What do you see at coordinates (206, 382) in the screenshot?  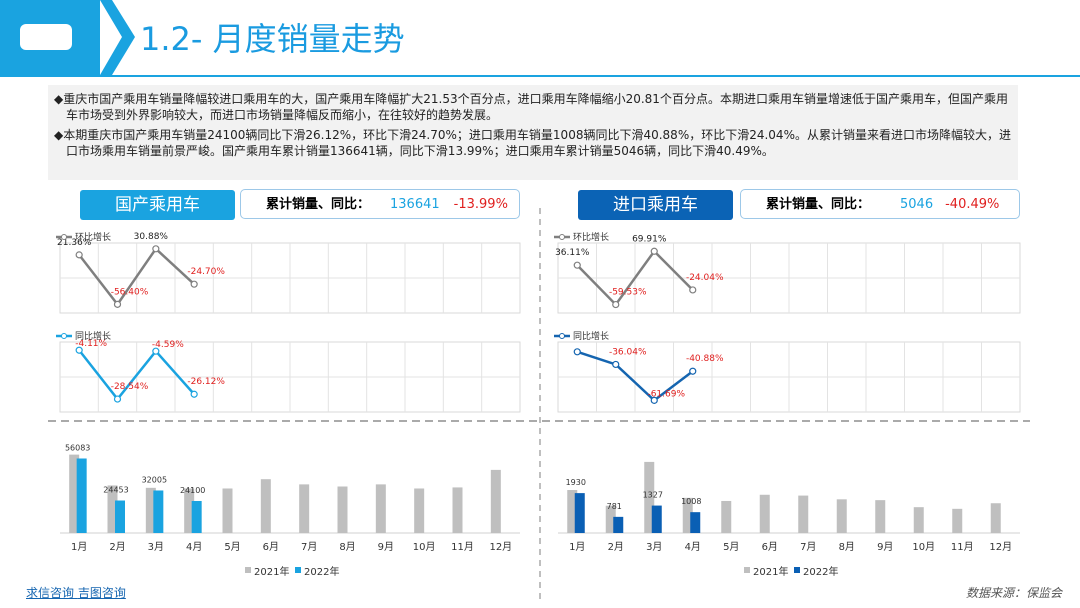 I see `data-label: -26.12%` at bounding box center [206, 382].